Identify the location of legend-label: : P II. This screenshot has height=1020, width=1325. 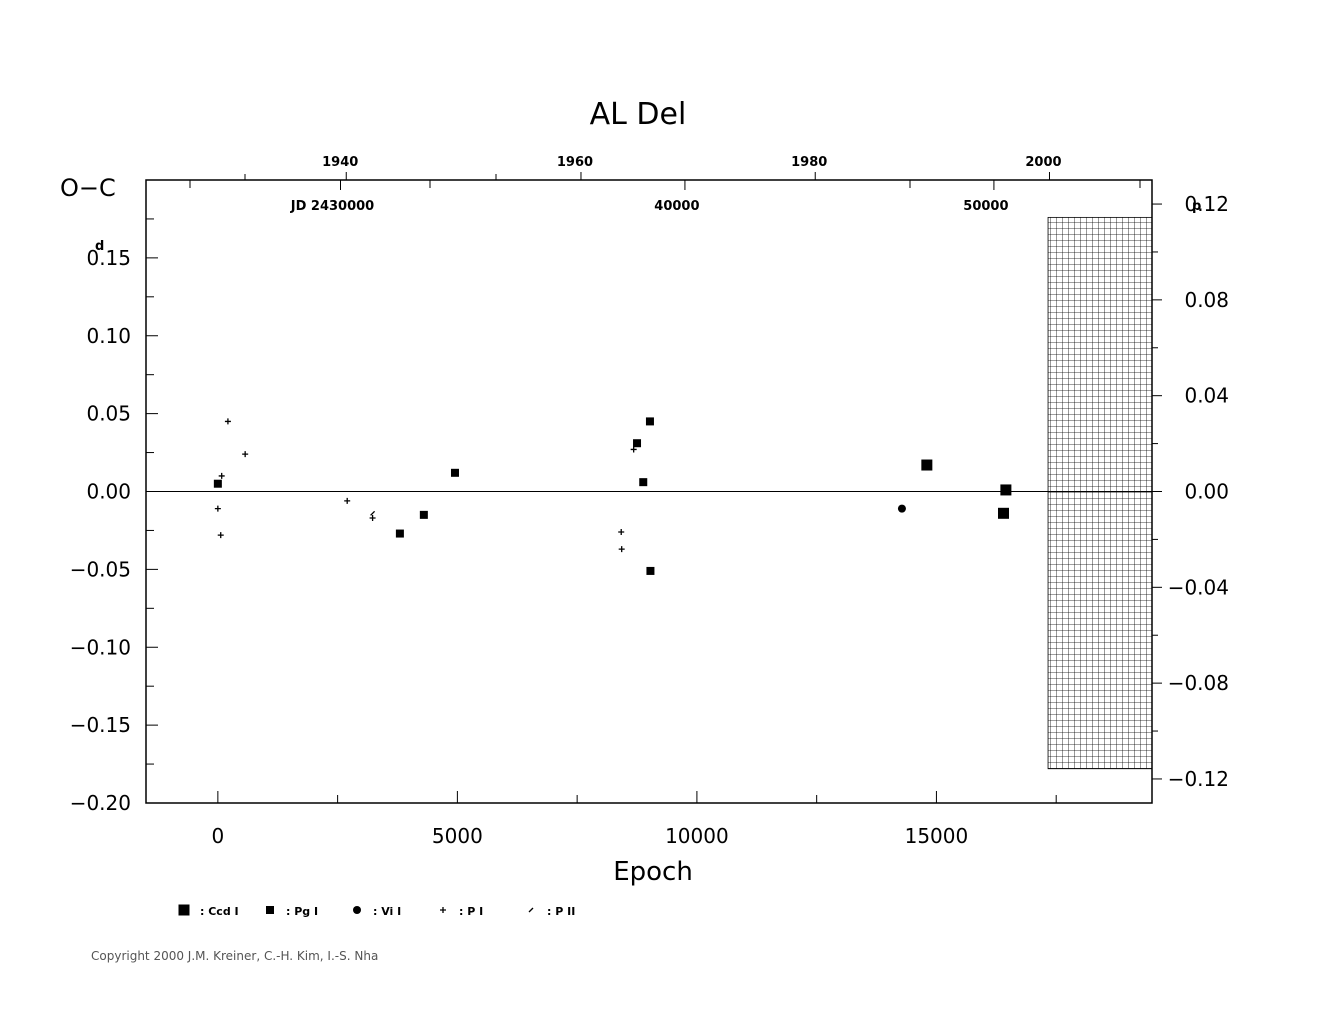
(561, 911).